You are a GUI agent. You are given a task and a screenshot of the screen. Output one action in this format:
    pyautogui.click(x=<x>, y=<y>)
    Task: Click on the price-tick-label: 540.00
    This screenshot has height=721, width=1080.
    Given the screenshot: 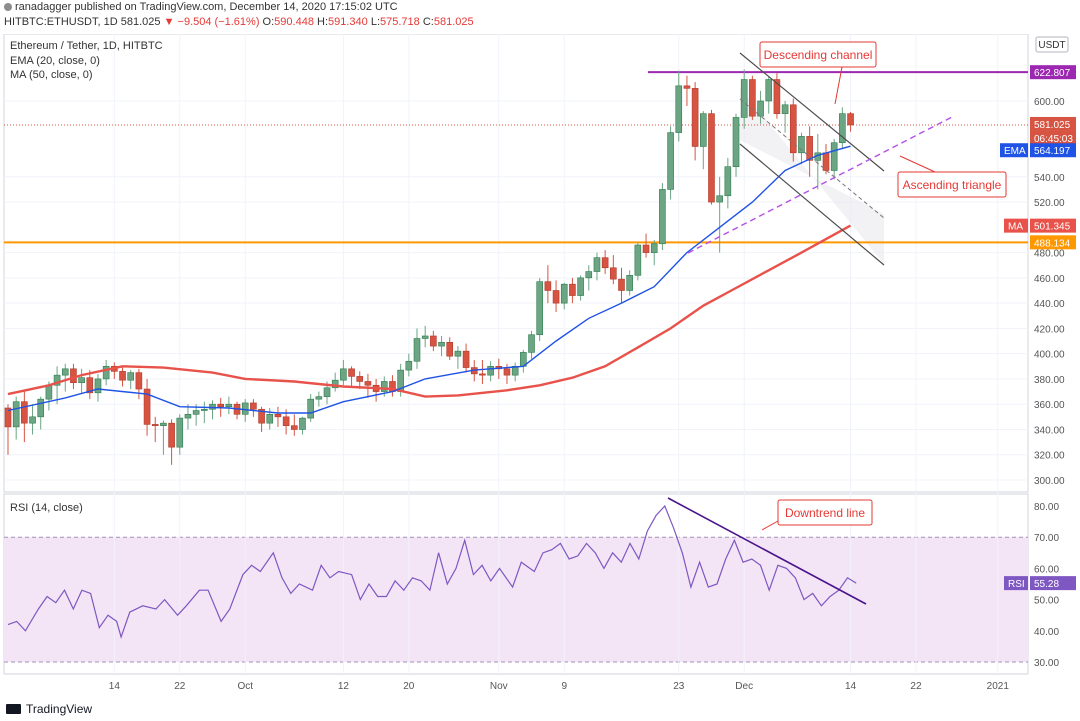 What is the action you would take?
    pyautogui.click(x=1049, y=178)
    